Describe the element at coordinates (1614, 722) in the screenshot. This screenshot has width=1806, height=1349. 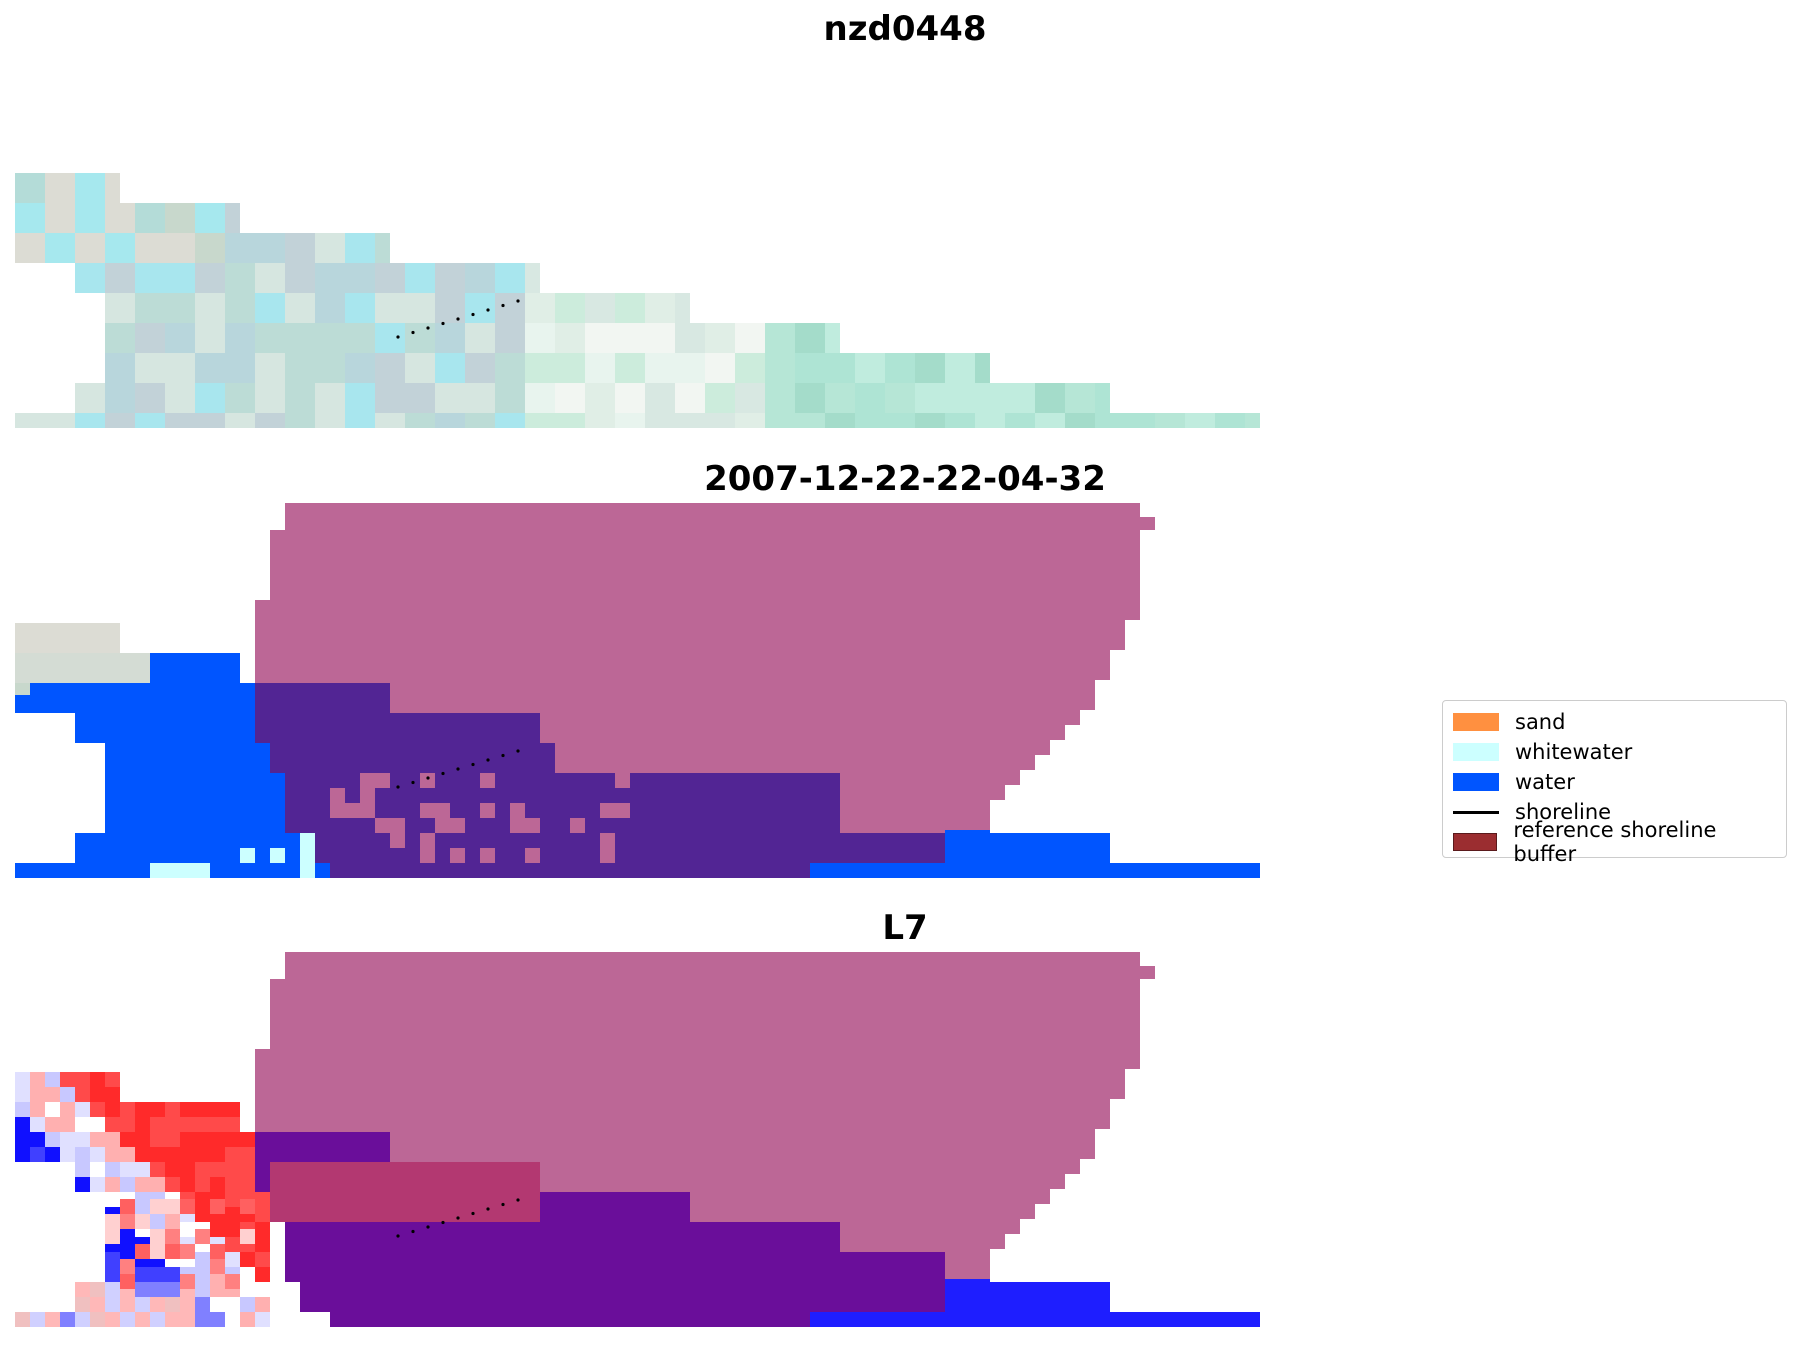
I see `legend-item-sand: sand` at that location.